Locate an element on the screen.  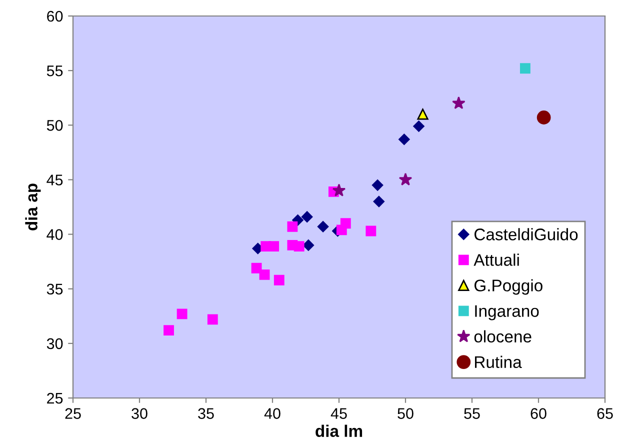
legend-label: Attuali is located at coordinates (496, 260).